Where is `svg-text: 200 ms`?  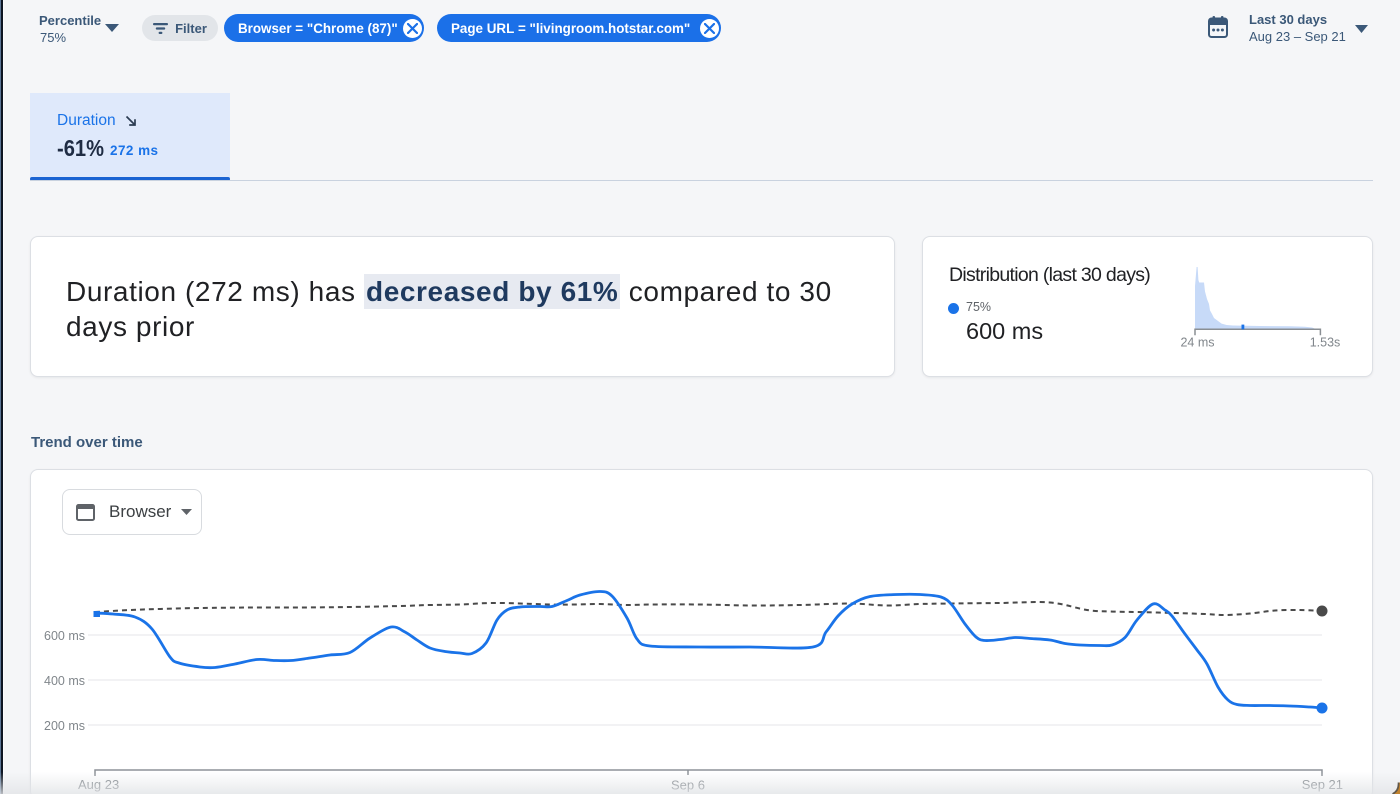 svg-text: 200 ms is located at coordinates (64, 726).